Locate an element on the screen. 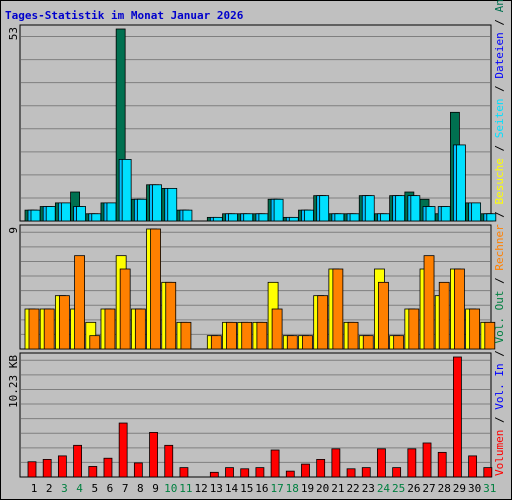 The width and height of the screenshot is (512, 500). x-tick-label: 12 is located at coordinates (201, 488).